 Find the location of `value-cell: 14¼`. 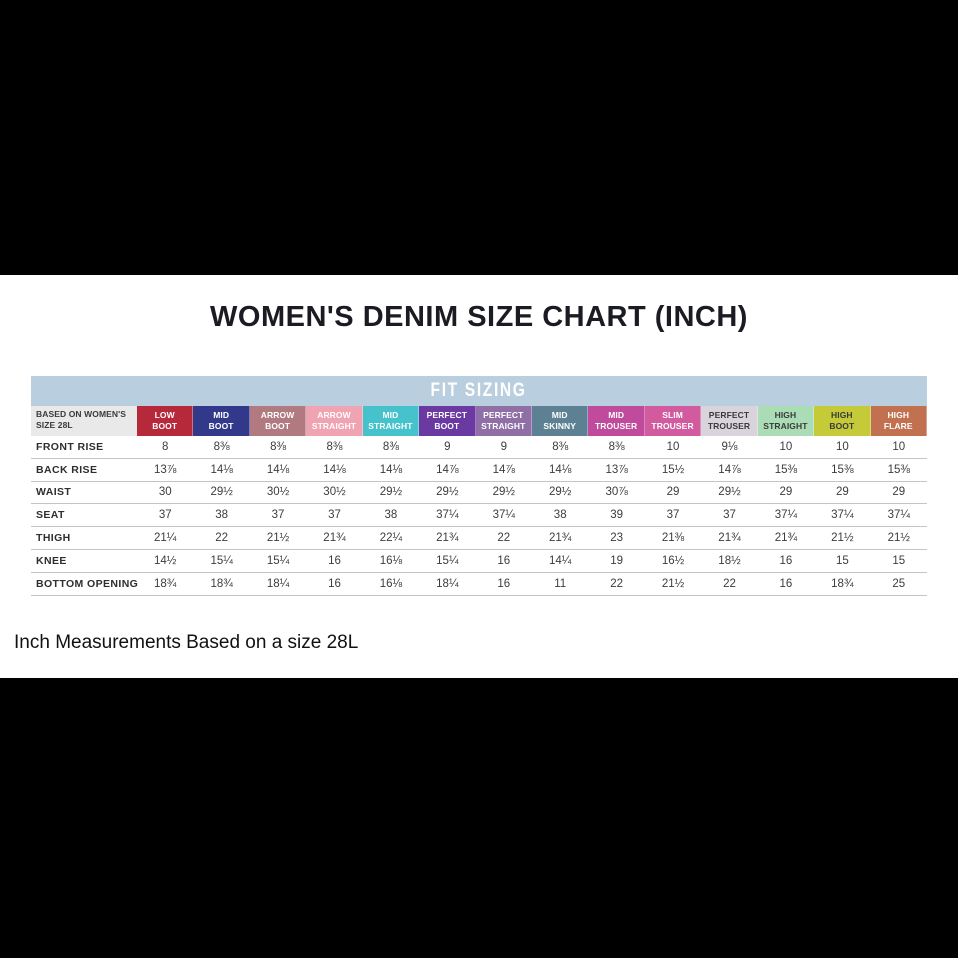

value-cell: 14¼ is located at coordinates (560, 561).